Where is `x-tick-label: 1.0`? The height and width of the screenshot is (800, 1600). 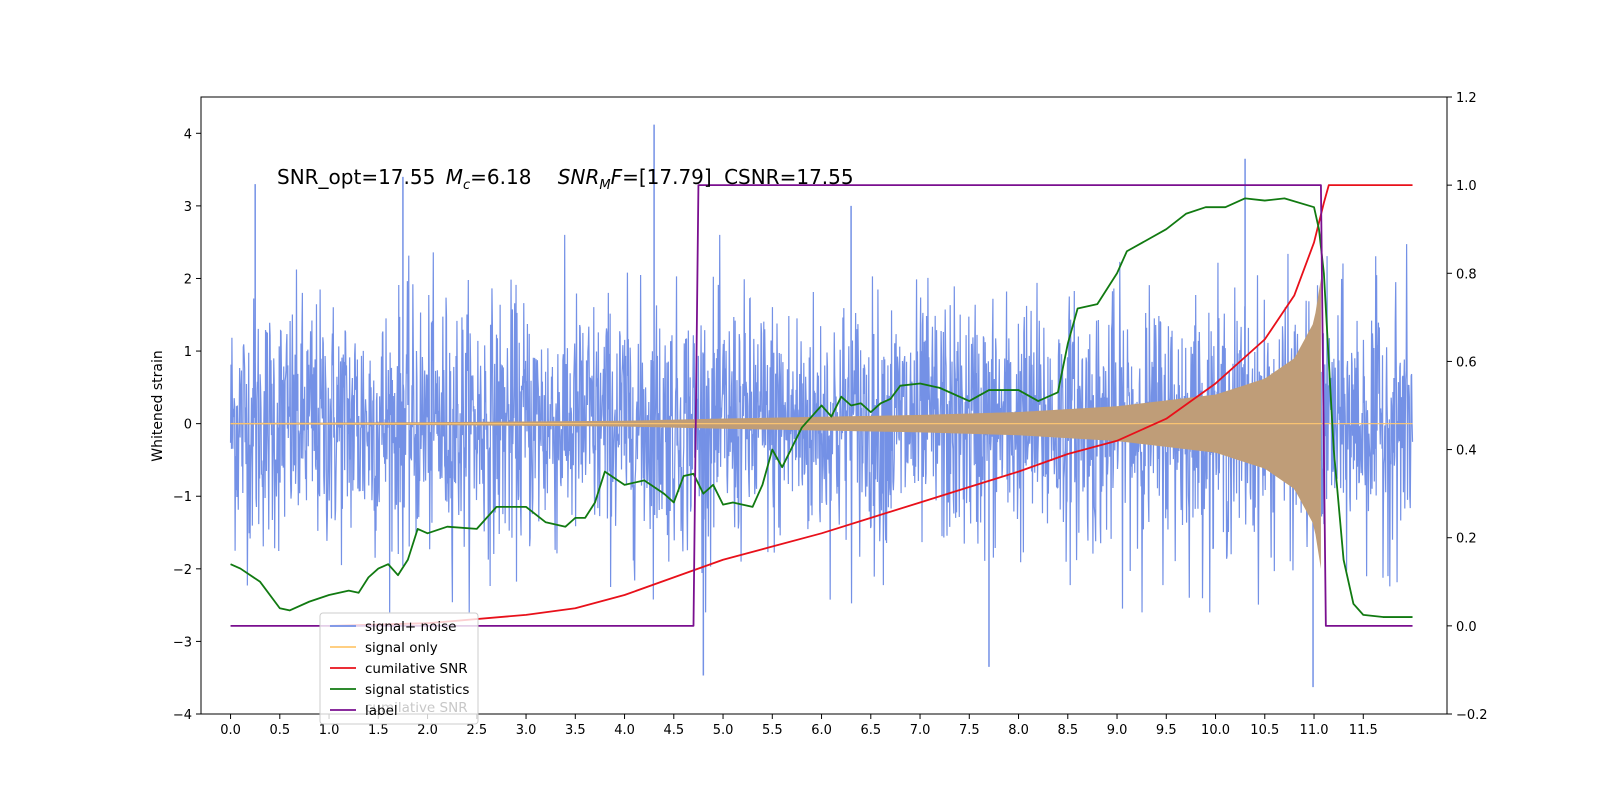 x-tick-label: 1.0 is located at coordinates (329, 730).